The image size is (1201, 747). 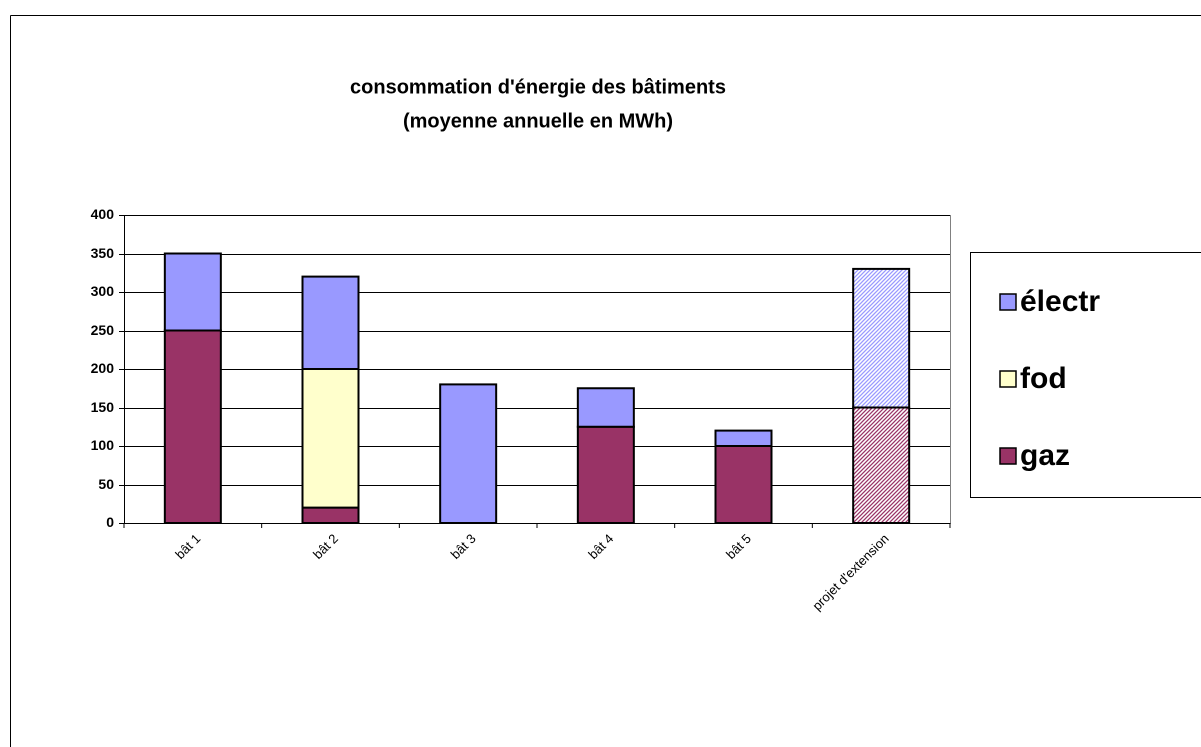 What do you see at coordinates (103, 291) in the screenshot?
I see `y-tick-label: 300` at bounding box center [103, 291].